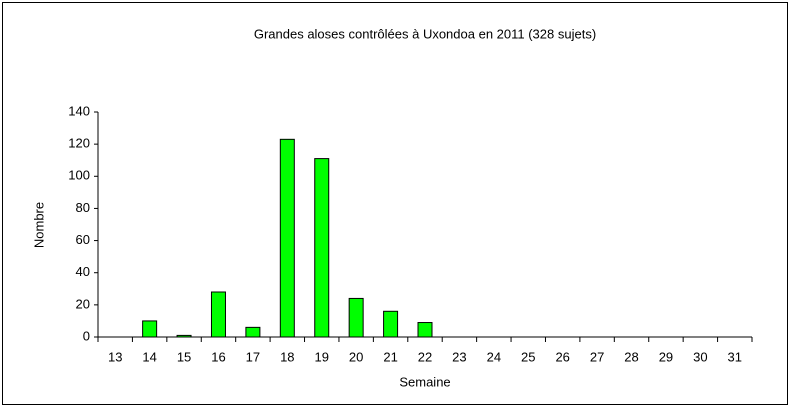  I want to click on x-tick-label: 13, so click(115, 356).